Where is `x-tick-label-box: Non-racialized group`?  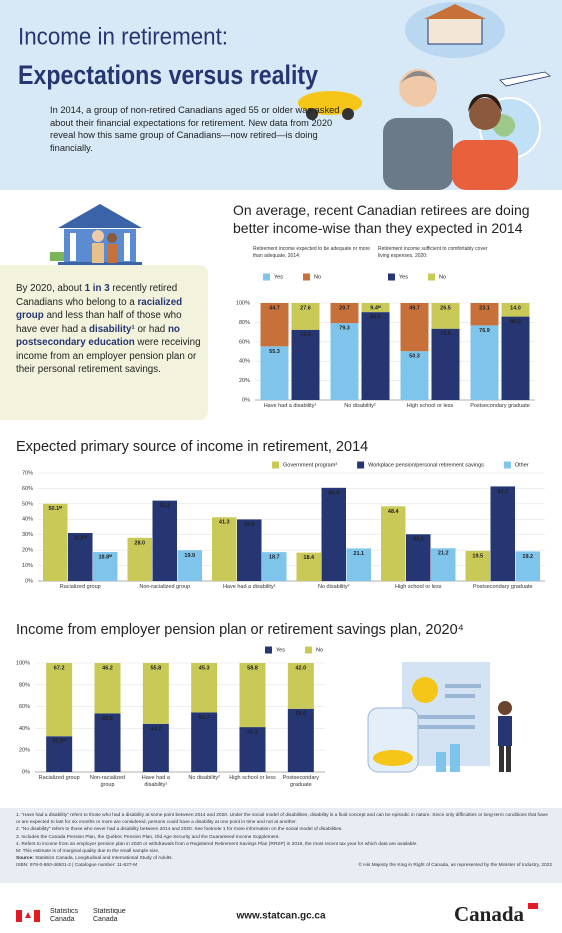 x-tick-label-box: Non-racialized group is located at coordinates (165, 587).